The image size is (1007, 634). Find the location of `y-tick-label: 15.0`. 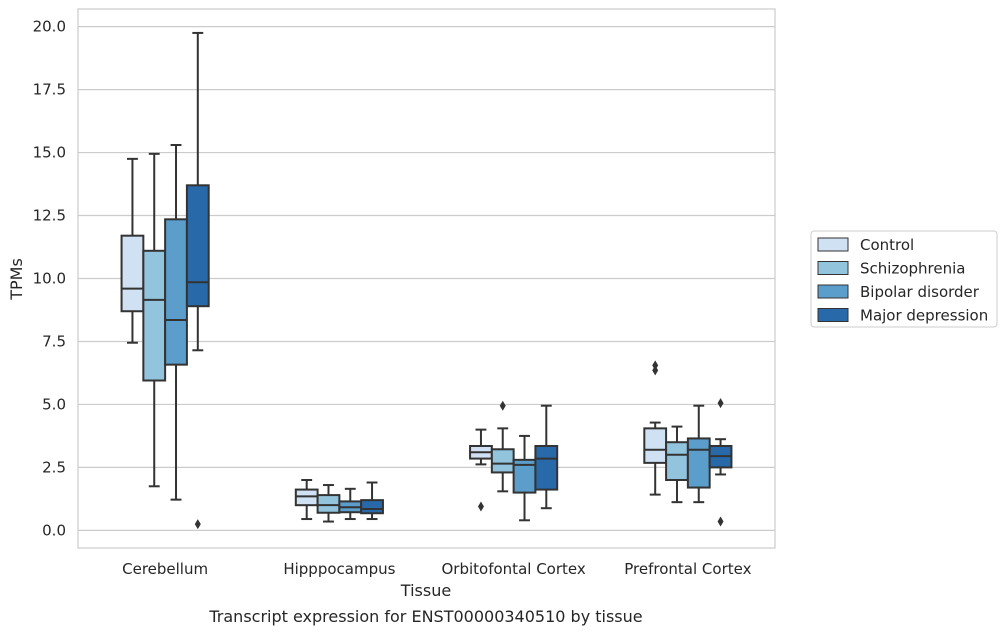

y-tick-label: 15.0 is located at coordinates (49, 153).